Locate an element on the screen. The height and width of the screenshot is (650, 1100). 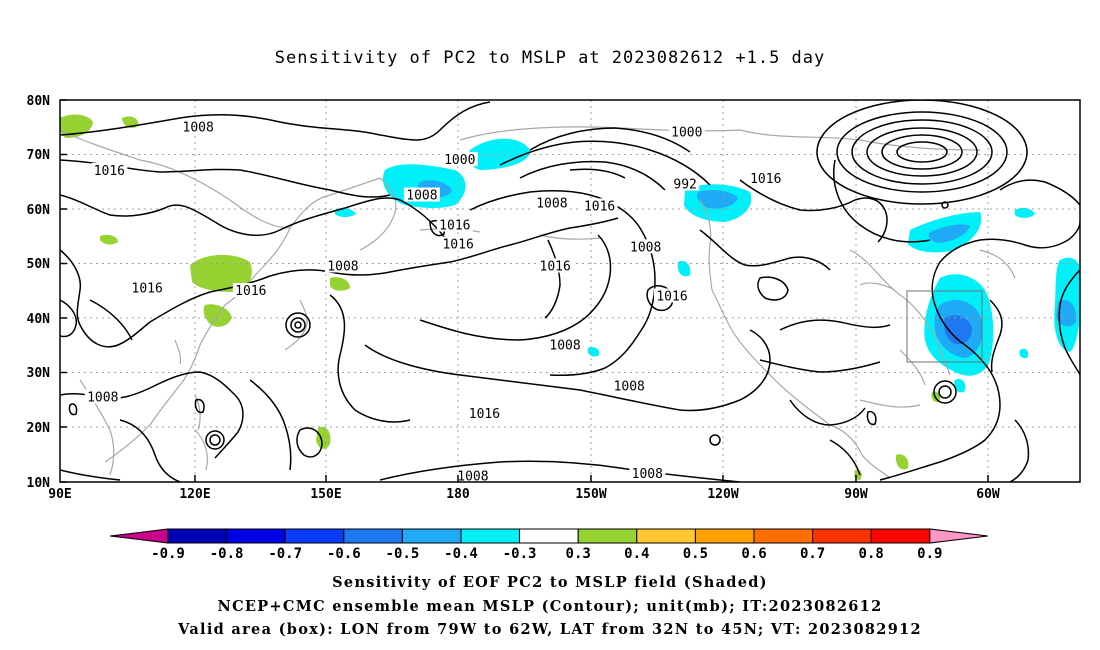
colorbar-label: 0.7 is located at coordinates (812, 554).